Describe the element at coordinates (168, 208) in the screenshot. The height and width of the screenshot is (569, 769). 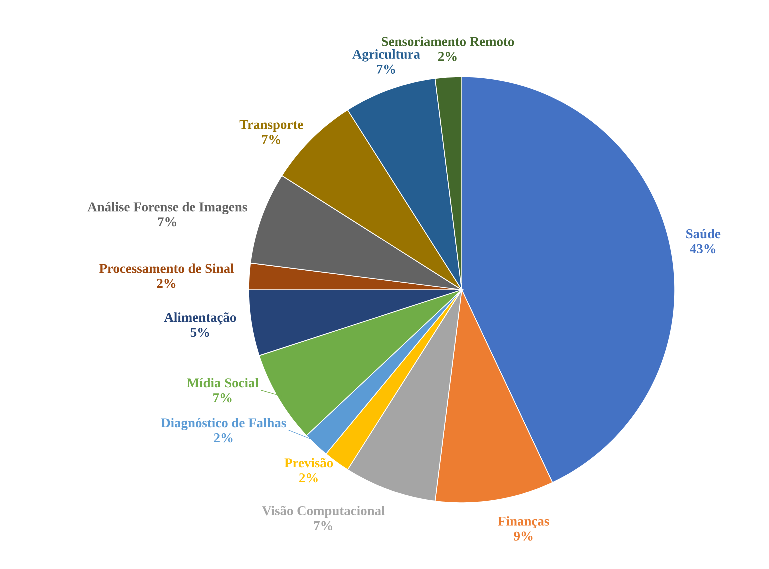
I see `slice-label: Análise Forense de Imagens` at that location.